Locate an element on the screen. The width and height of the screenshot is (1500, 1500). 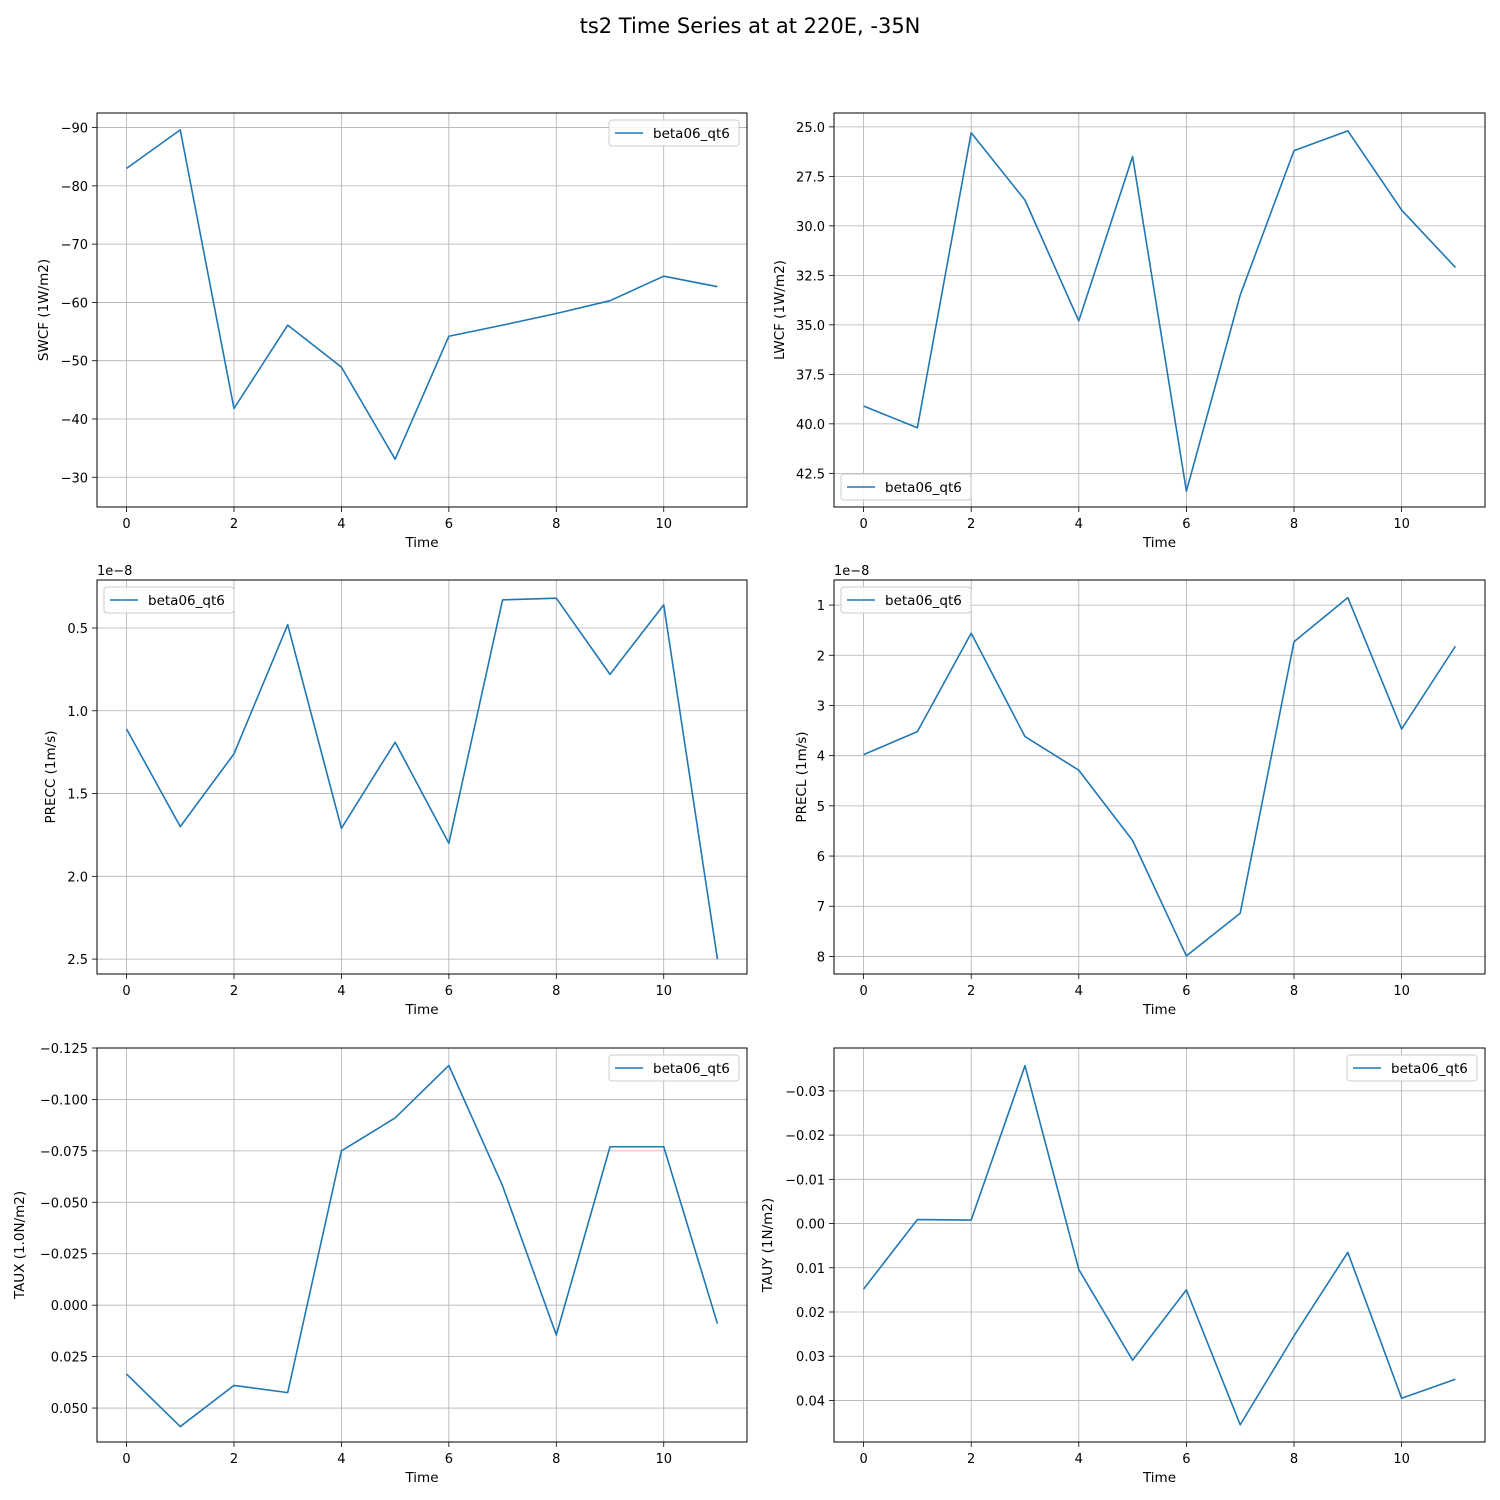
y-tick-label: 32.5 is located at coordinates (810, 276).